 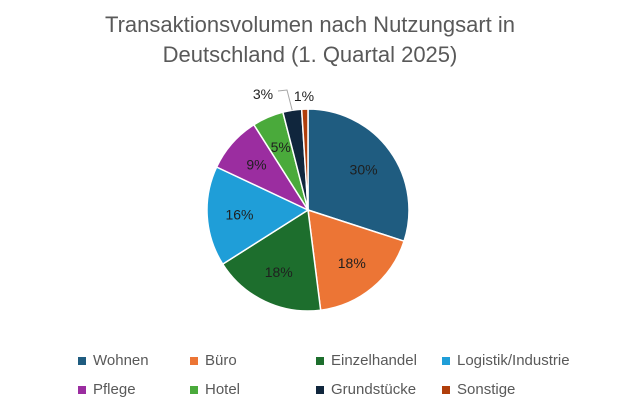 I want to click on legend-item-pflege: Pflege, so click(x=107, y=389).